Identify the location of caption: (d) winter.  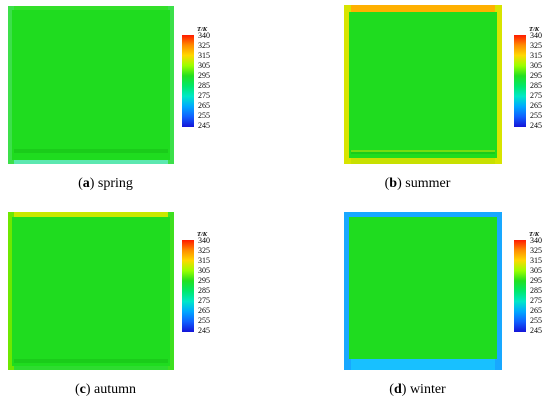
(417, 389).